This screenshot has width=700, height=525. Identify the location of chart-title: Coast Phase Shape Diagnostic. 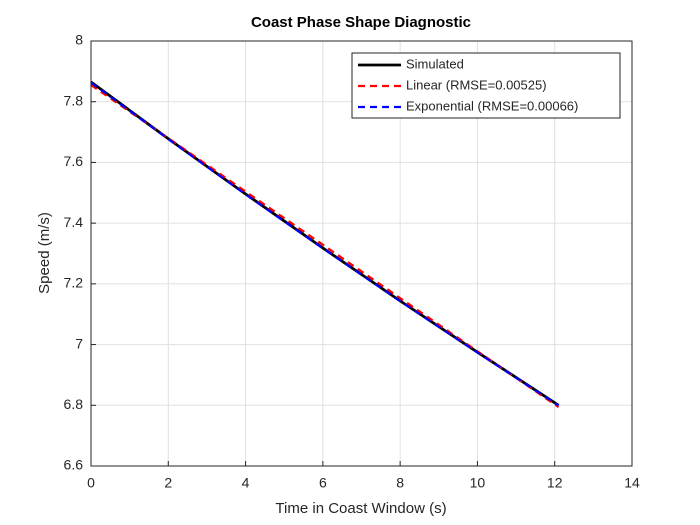
(361, 22).